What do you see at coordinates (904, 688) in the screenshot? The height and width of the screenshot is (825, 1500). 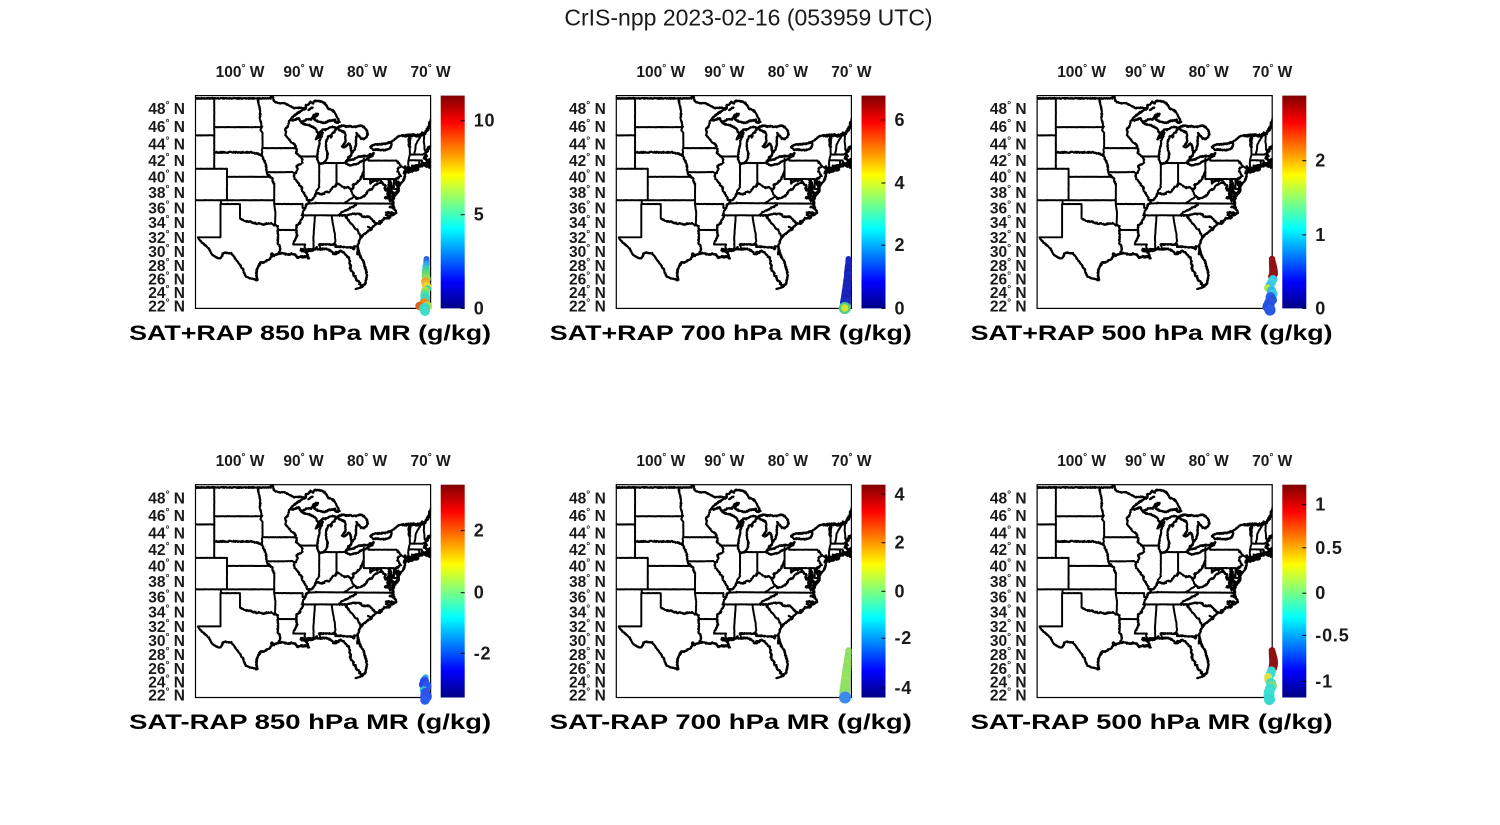 I see `svg-text: -4` at bounding box center [904, 688].